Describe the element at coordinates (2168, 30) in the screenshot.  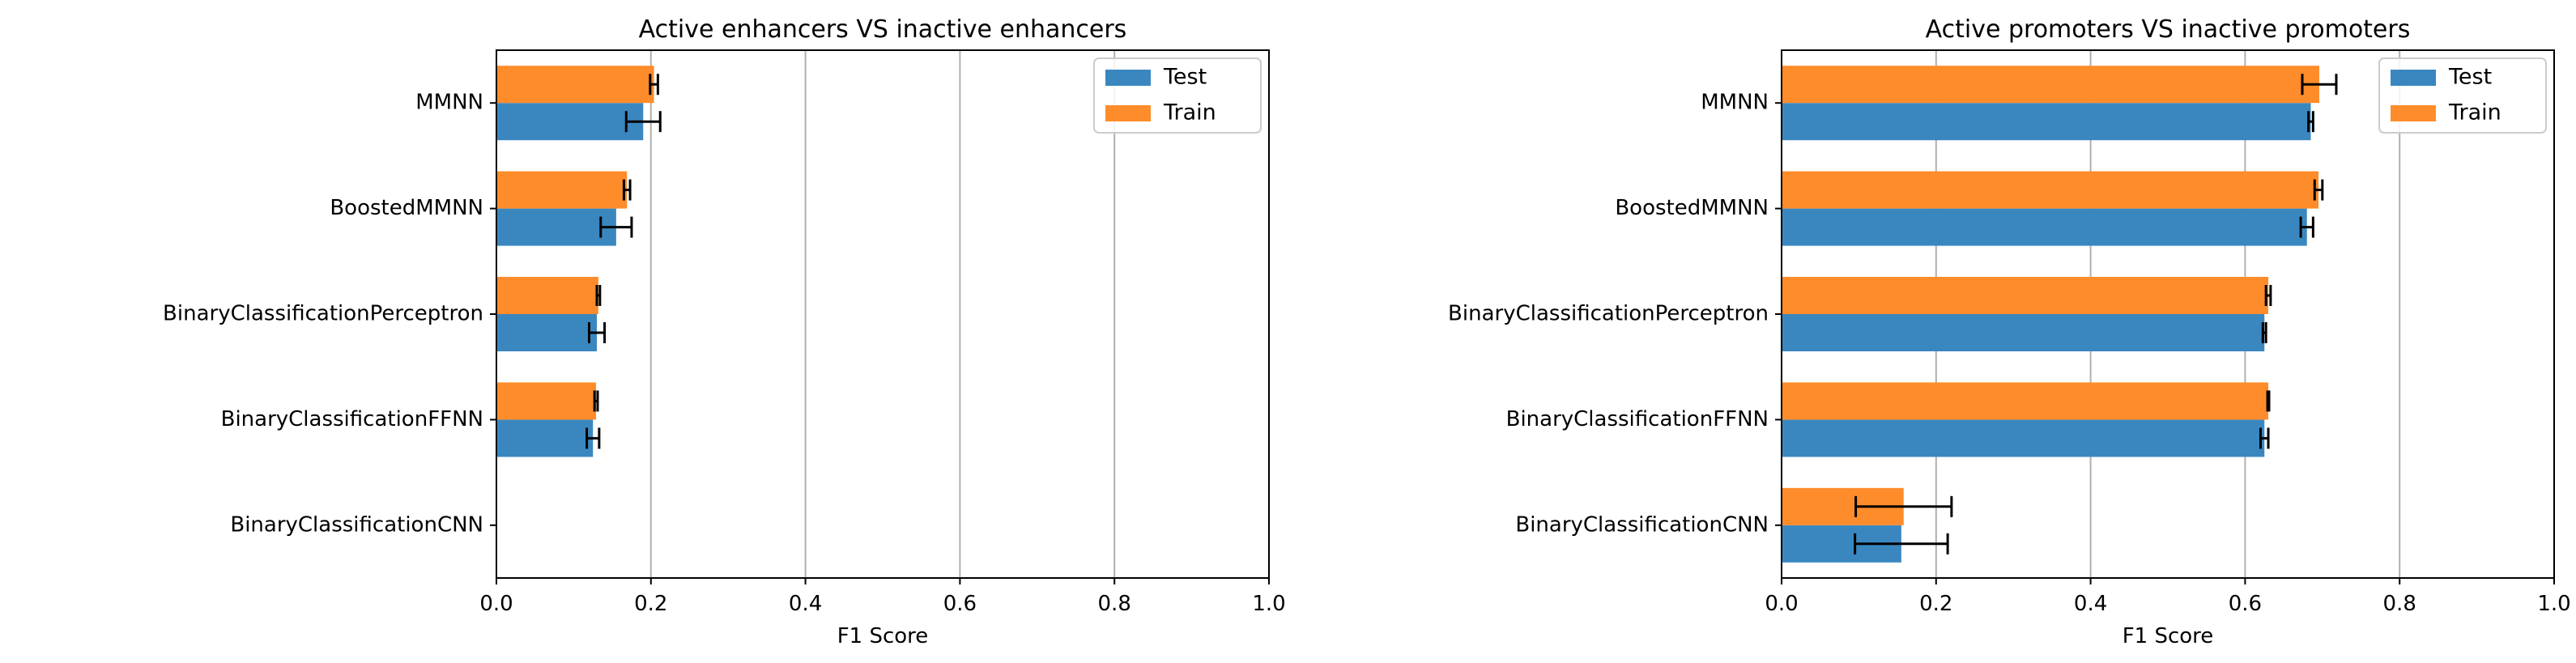
I see `chart-title: Active promoters VS inactive promoters` at that location.